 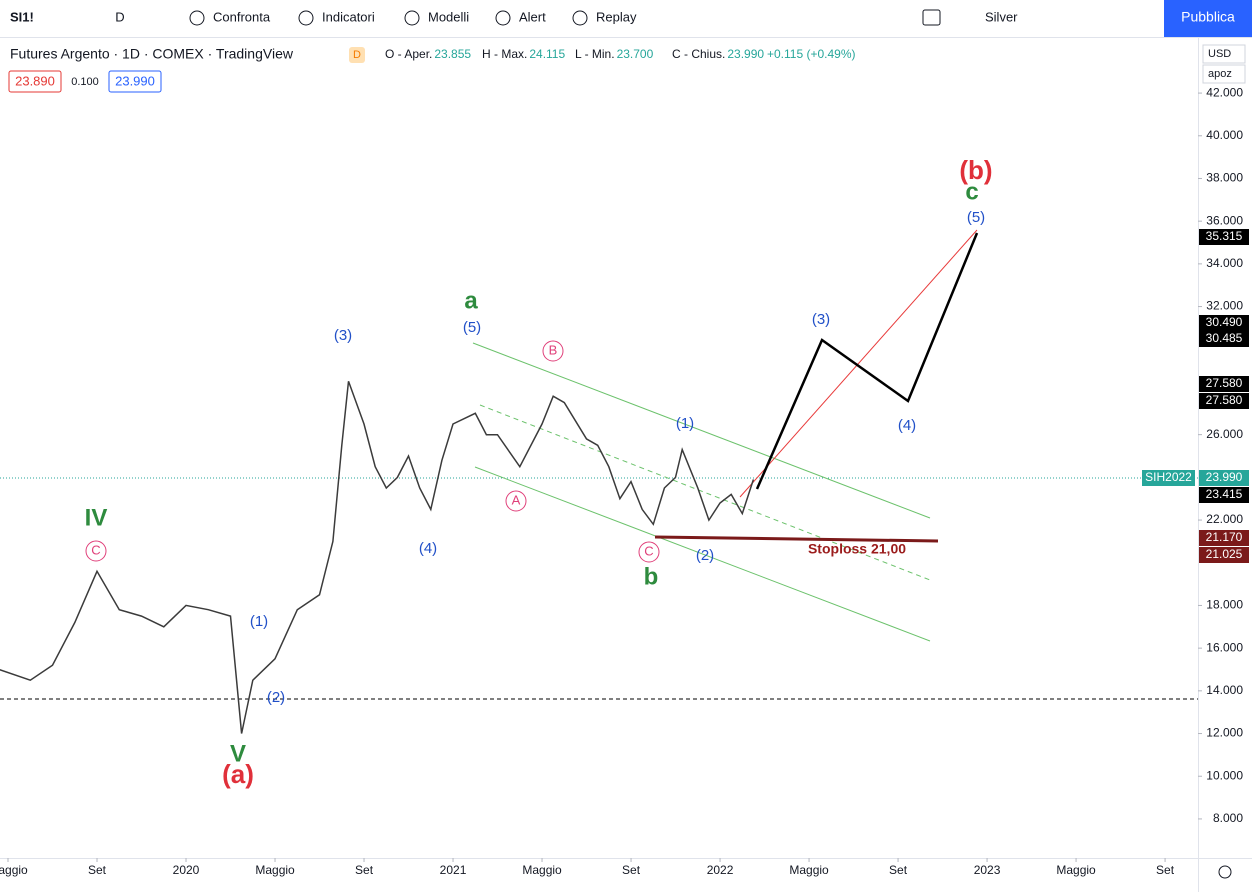 I want to click on channel-upper, so click(x=701, y=430).